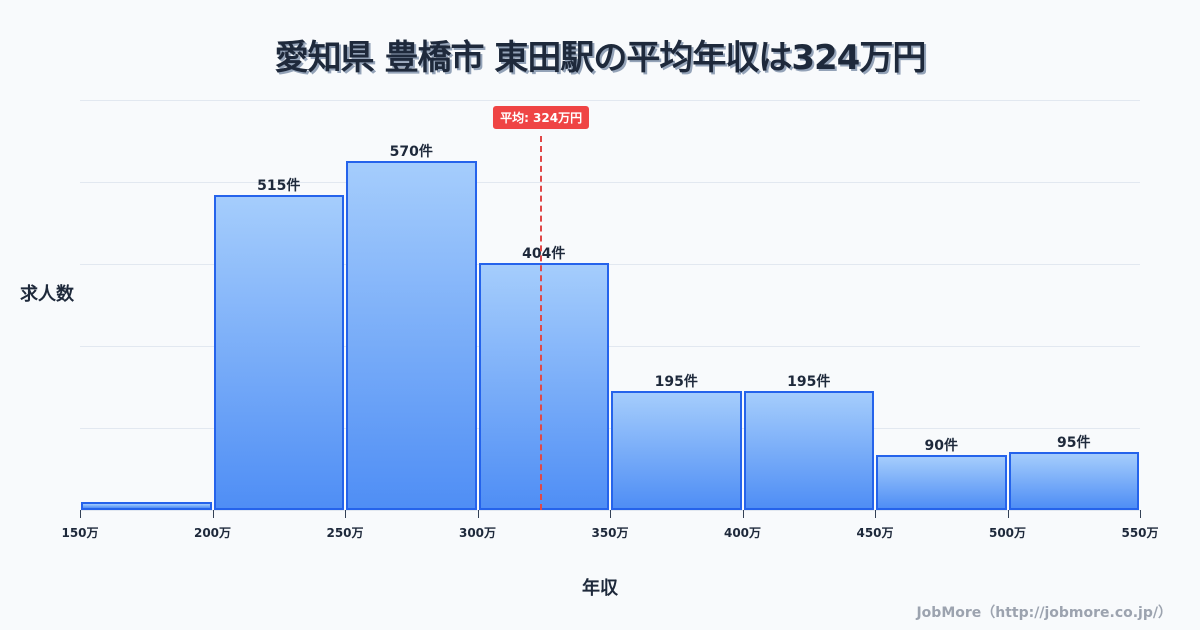 The width and height of the screenshot is (1200, 630). I want to click on bar-value-label: 404件, so click(544, 253).